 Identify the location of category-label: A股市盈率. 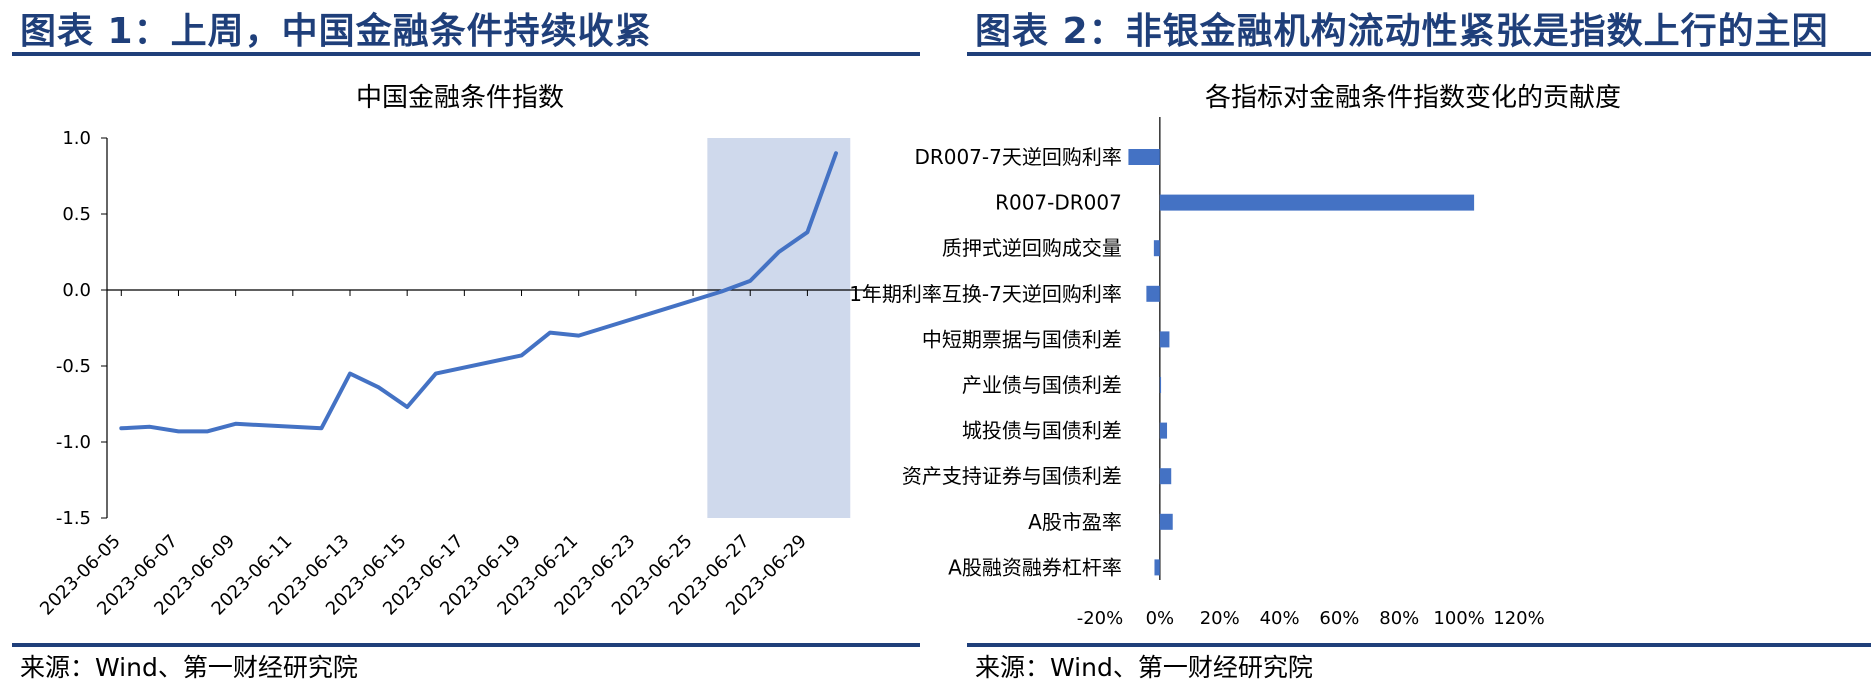
(1075, 522).